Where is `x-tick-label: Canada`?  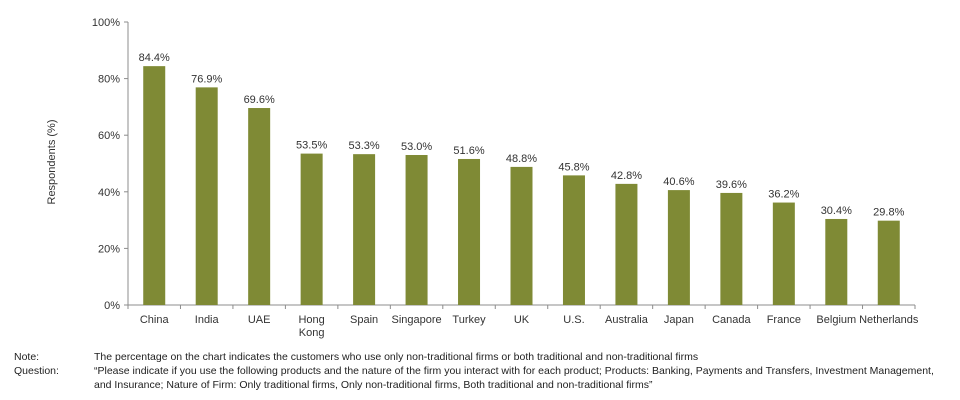
x-tick-label: Canada is located at coordinates (731, 320).